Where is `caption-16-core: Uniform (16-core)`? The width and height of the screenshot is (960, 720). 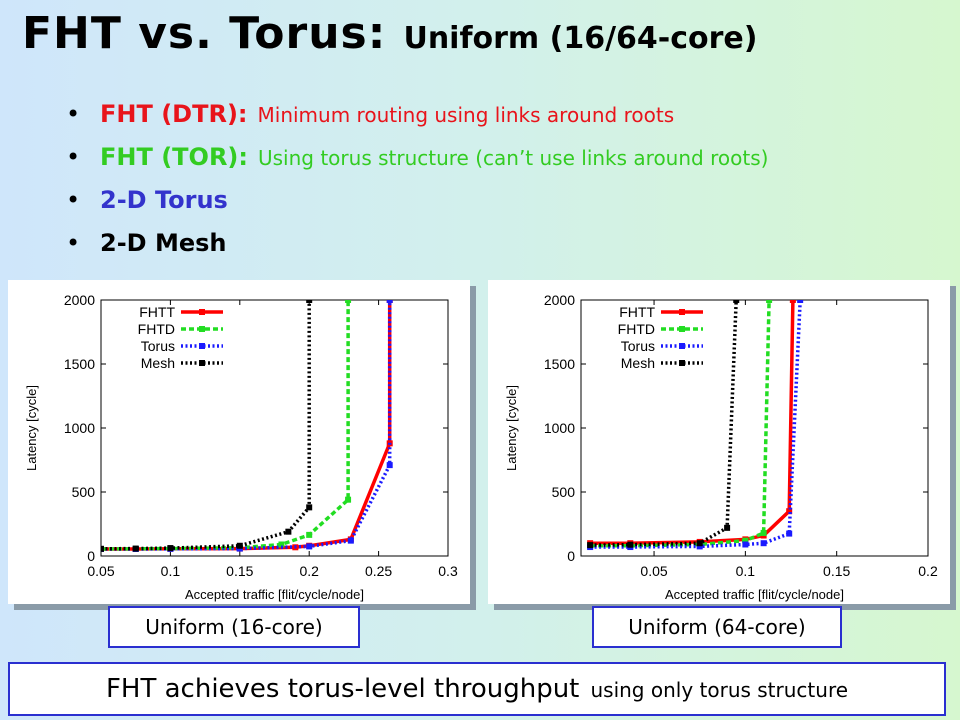
caption-16-core: Uniform (16-core) is located at coordinates (234, 627).